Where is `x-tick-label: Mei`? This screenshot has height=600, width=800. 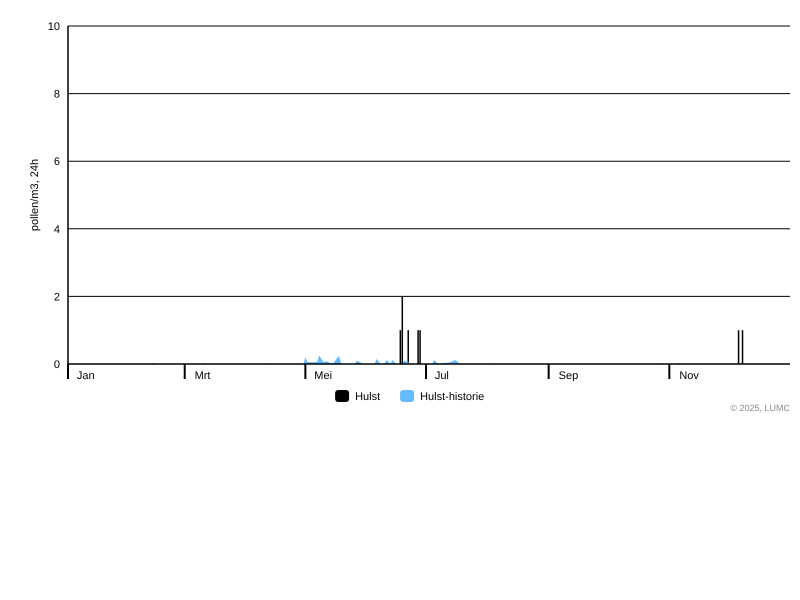
x-tick-label: Mei is located at coordinates (323, 376).